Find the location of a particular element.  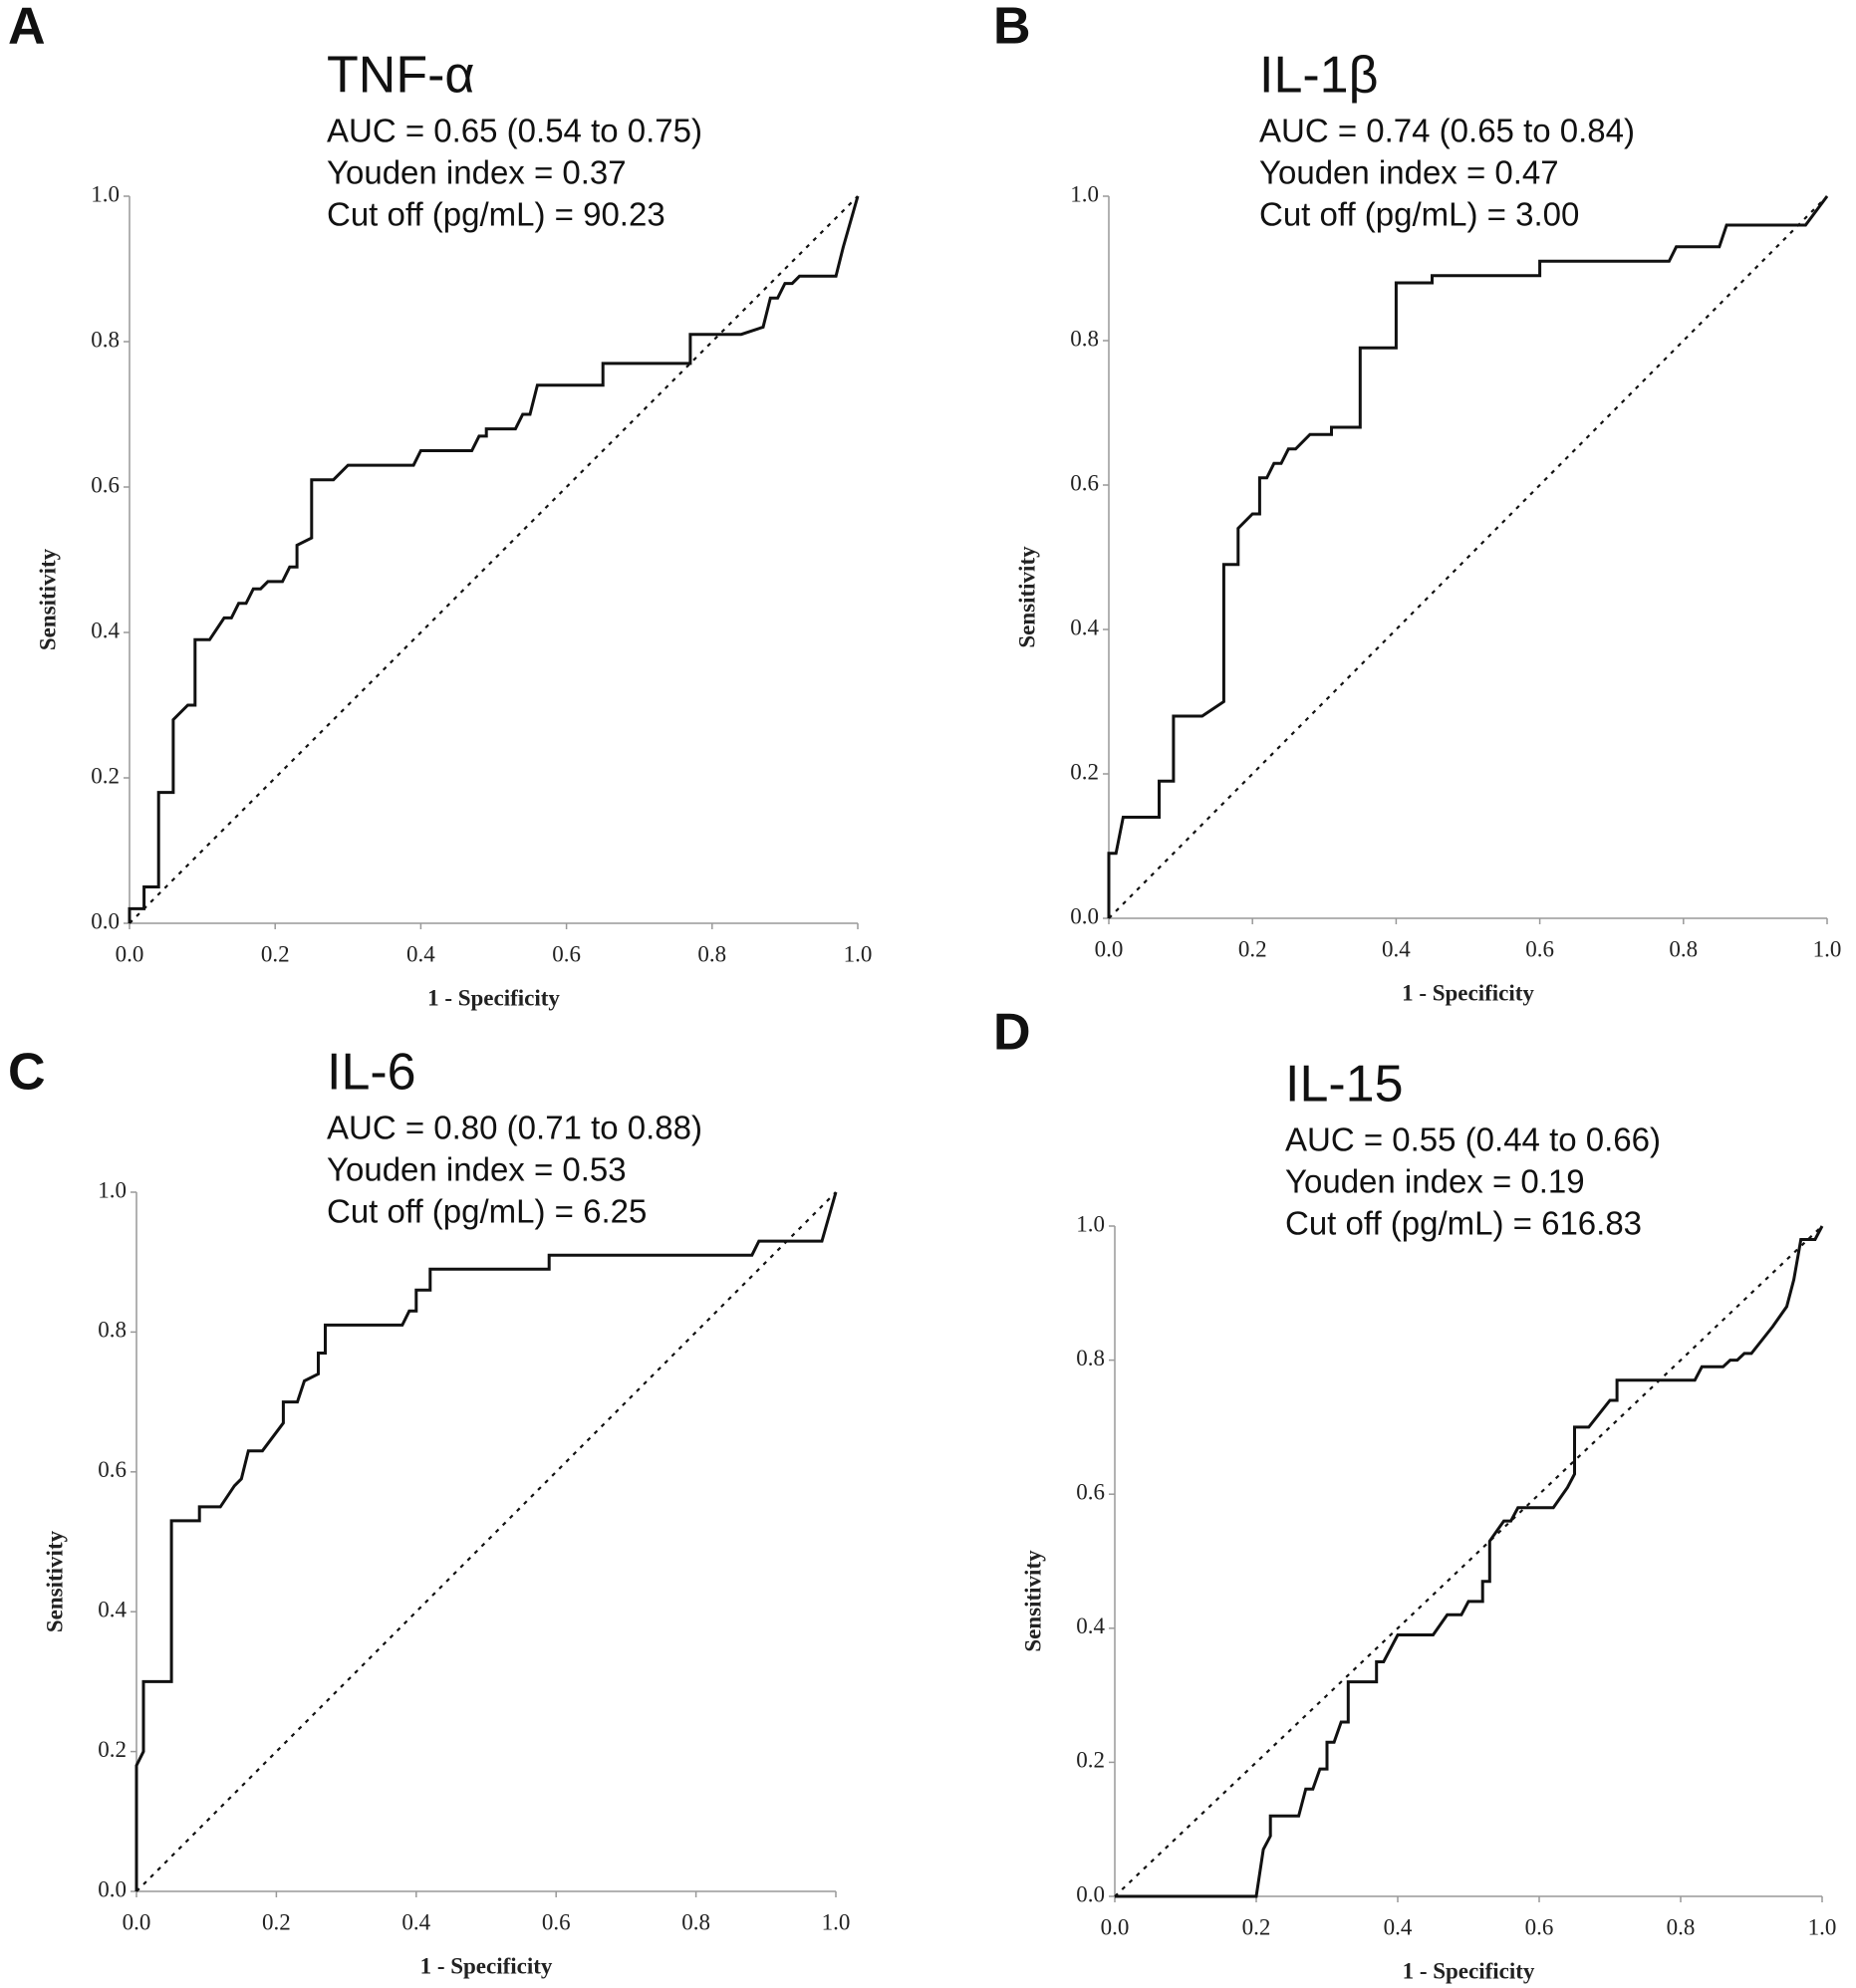

annotation: Youden index = 0.53 is located at coordinates (477, 1169).